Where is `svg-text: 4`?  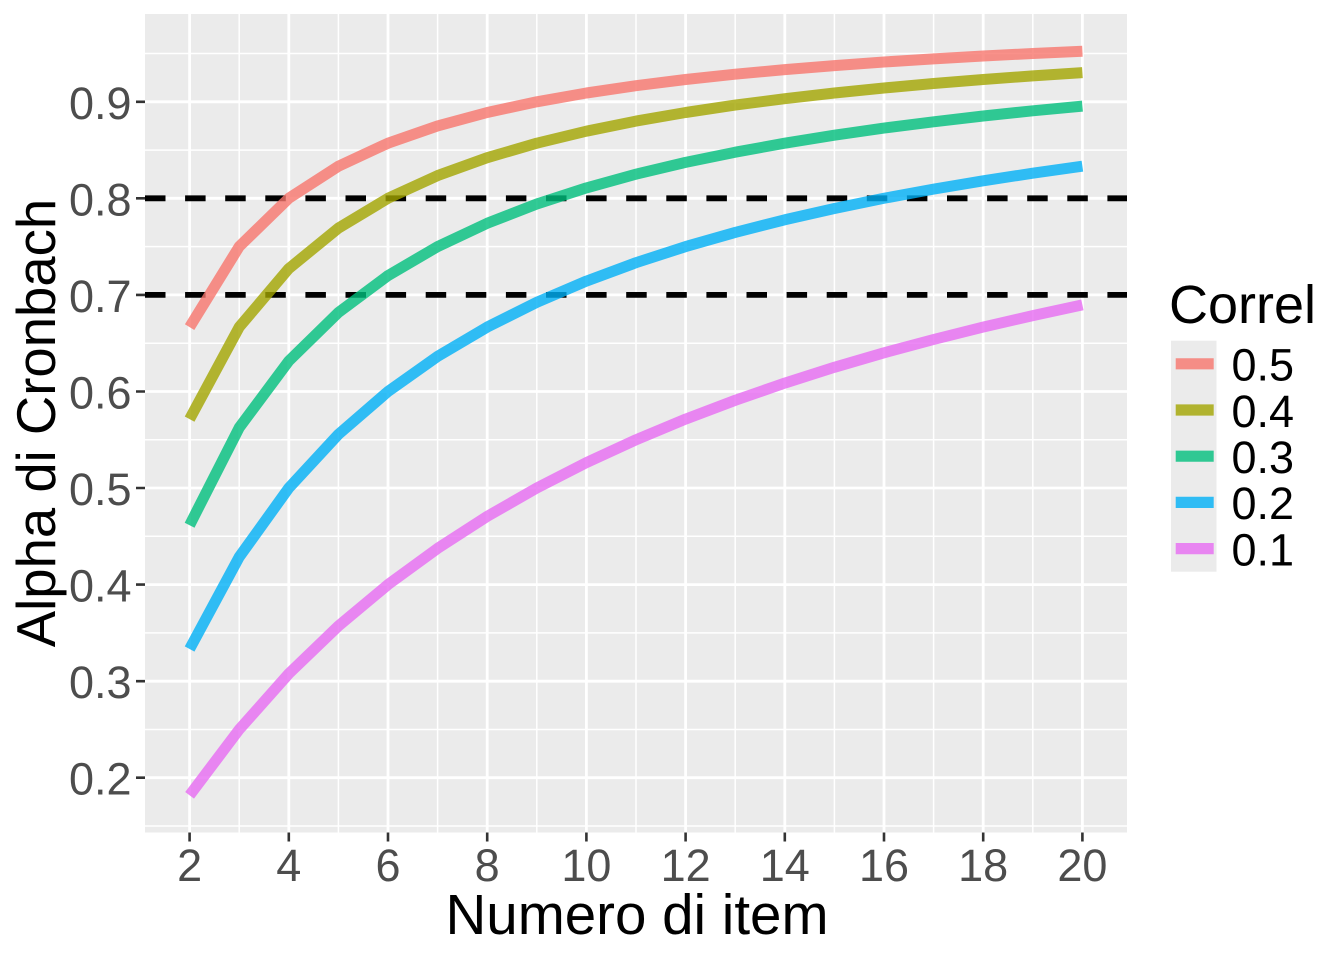 svg-text: 4 is located at coordinates (288, 865).